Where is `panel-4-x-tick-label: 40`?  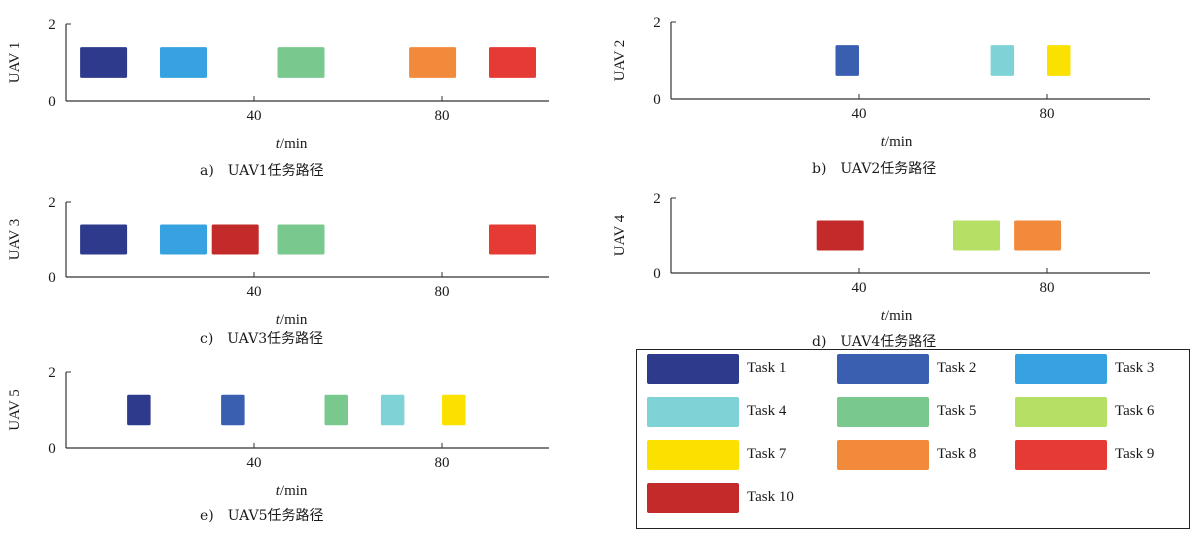 panel-4-x-tick-label: 40 is located at coordinates (859, 288).